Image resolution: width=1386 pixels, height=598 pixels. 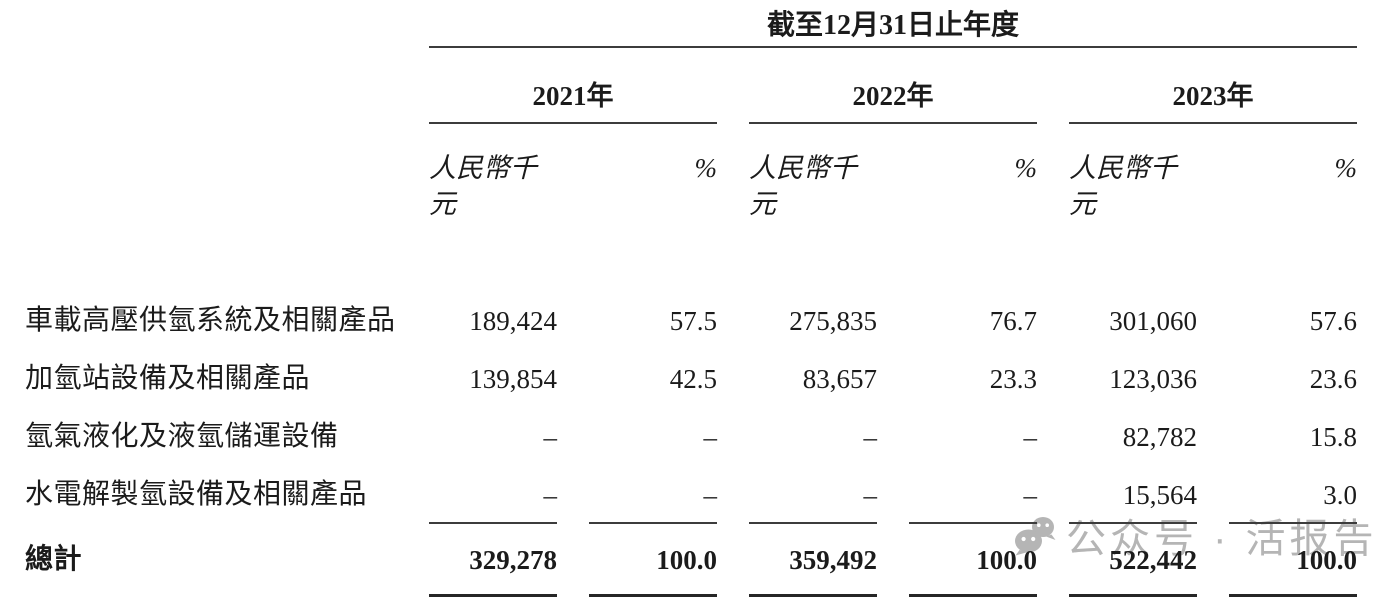 I want to click on unit-header-2023: 人民幣千元, so click(x=1123, y=186).